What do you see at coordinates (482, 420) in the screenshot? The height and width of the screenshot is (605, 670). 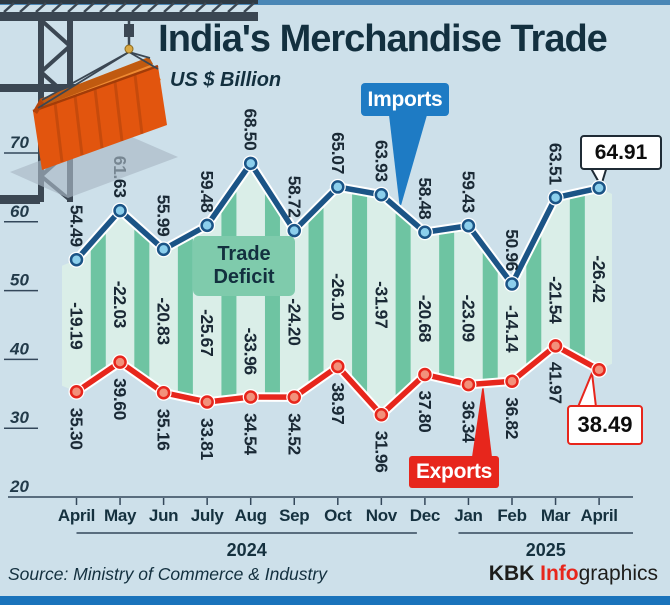 I see `exports-legend-pointer` at bounding box center [482, 420].